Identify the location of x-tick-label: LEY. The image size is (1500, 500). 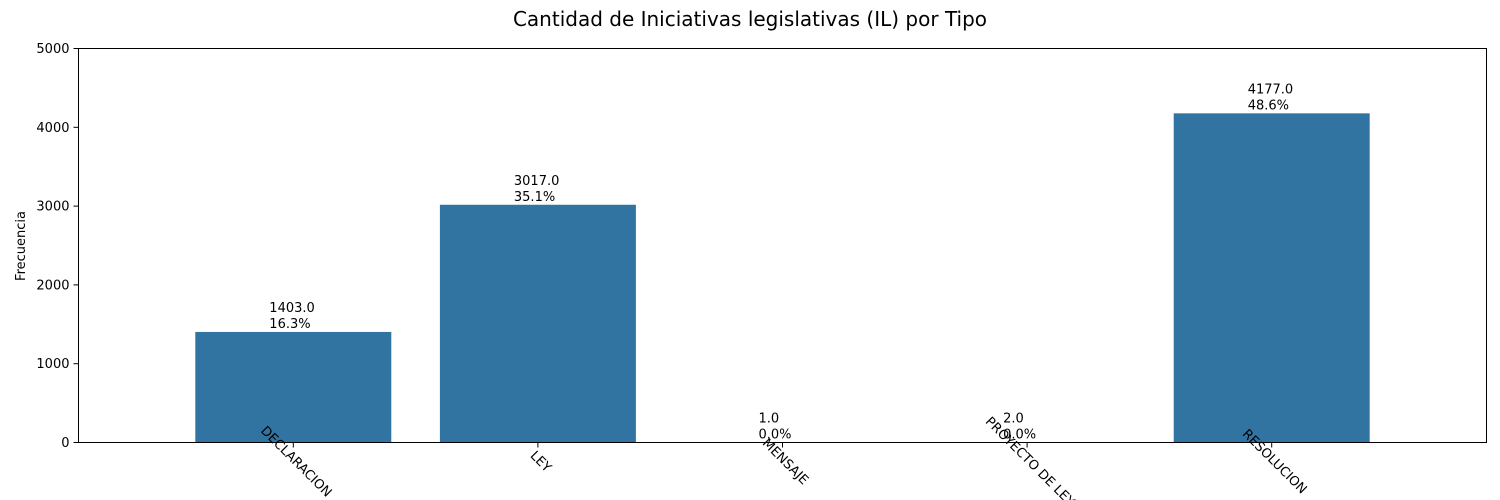
(540, 461).